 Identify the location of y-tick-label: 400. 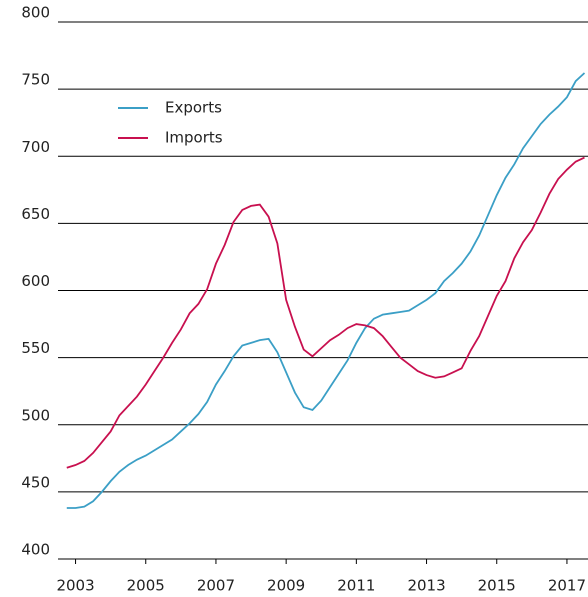
(35, 550).